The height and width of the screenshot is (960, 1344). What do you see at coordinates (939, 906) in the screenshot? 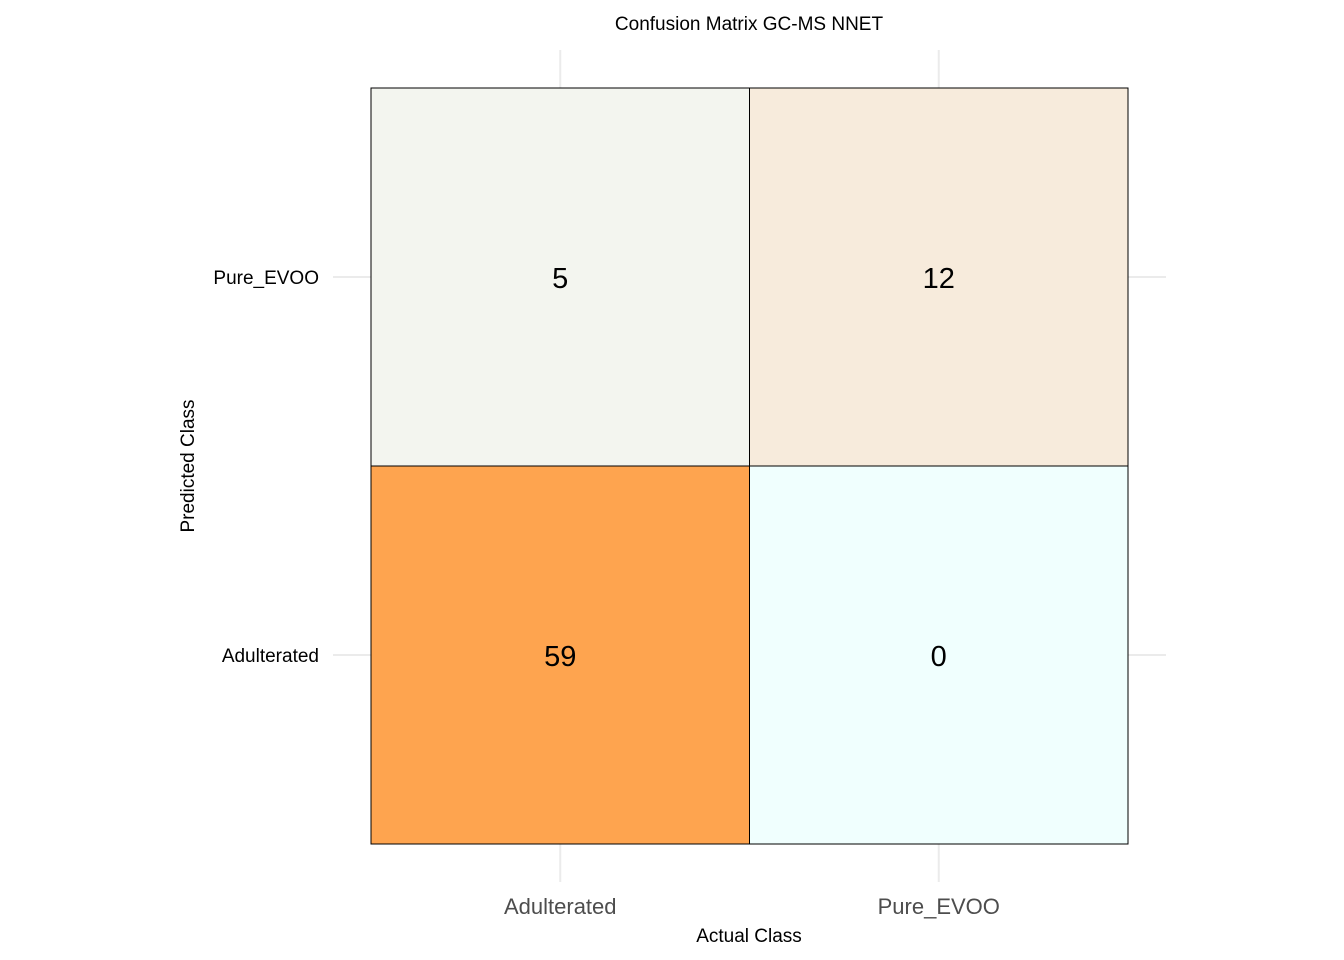
I see `x-tick-label: Pure_EVOO` at bounding box center [939, 906].